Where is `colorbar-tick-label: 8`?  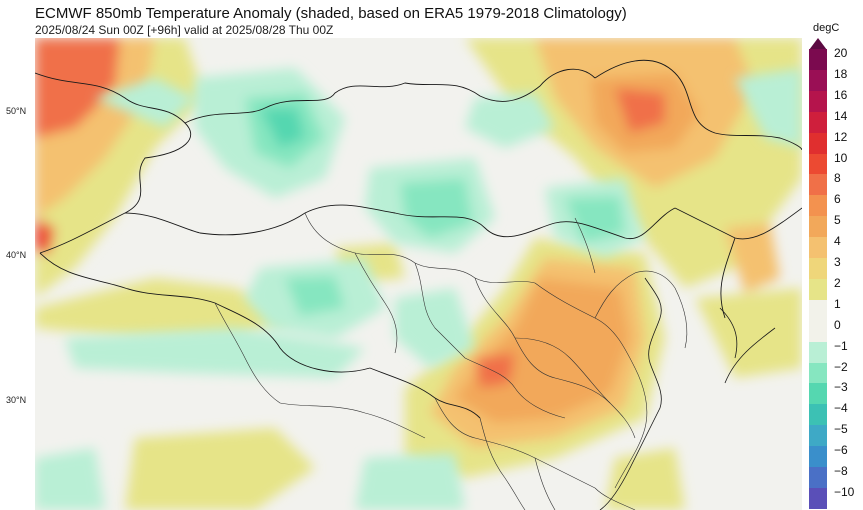 colorbar-tick-label: 8 is located at coordinates (837, 178).